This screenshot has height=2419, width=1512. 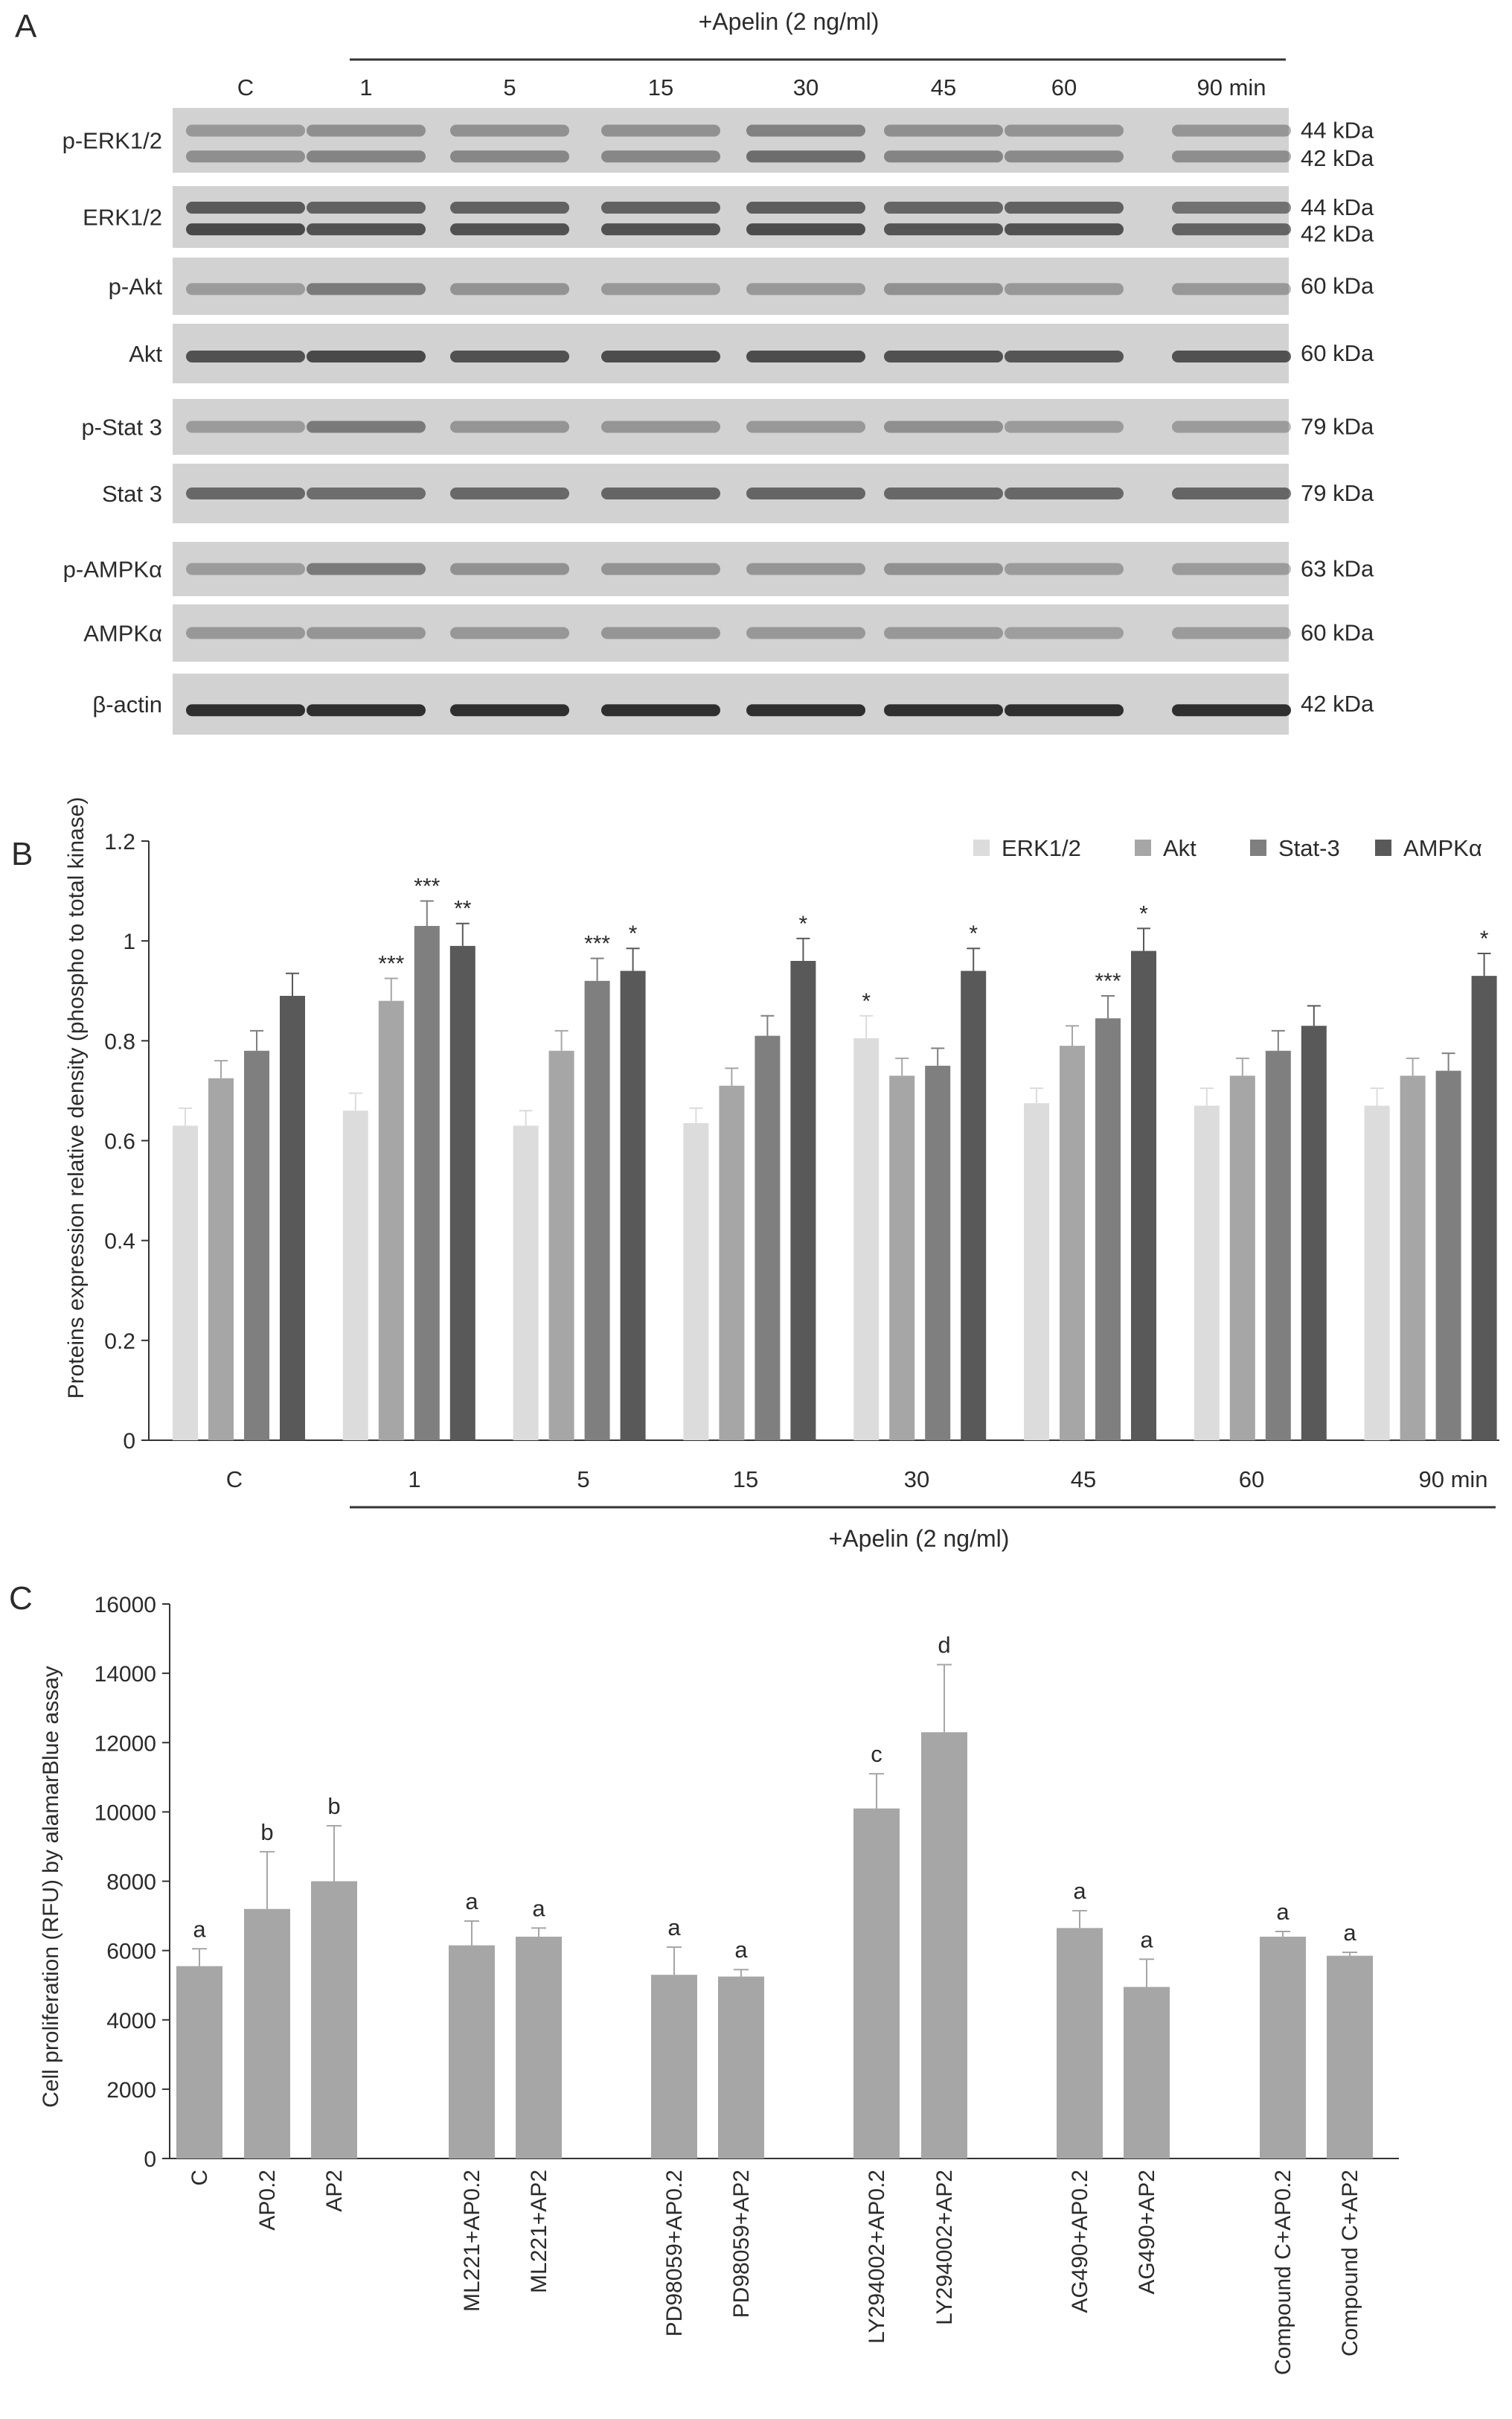 I want to click on c-x-tick-label: AG490+AP0.2, so click(x=1080, y=2241).